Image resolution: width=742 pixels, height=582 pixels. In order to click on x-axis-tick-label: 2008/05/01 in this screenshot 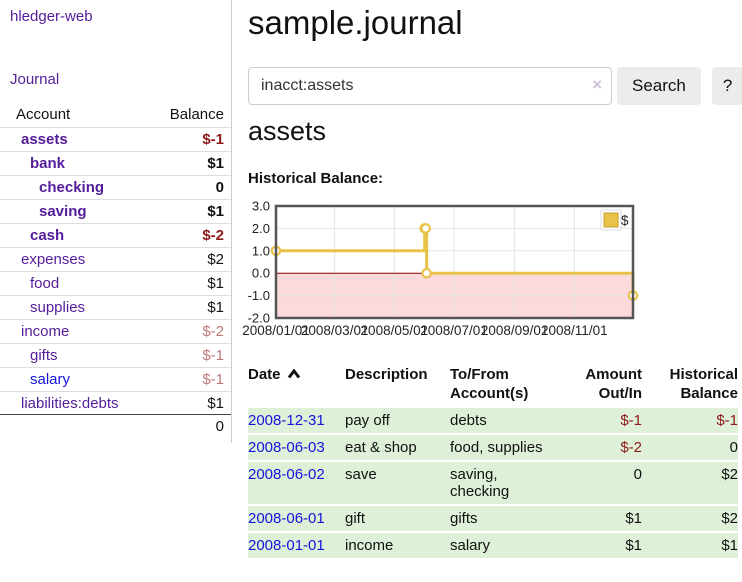, I will do `click(395, 330)`.